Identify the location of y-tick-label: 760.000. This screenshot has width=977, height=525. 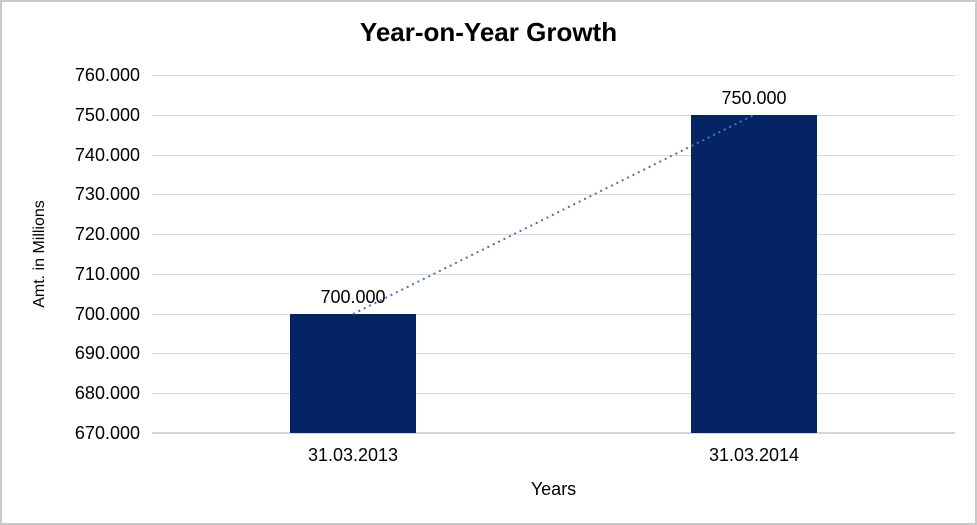
(107, 75).